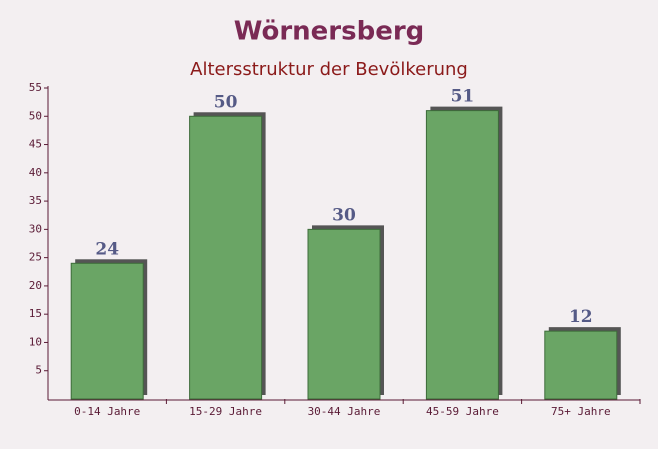 The width and height of the screenshot is (658, 449). I want to click on x-tick-label: 45-59 Jahre, so click(462, 411).